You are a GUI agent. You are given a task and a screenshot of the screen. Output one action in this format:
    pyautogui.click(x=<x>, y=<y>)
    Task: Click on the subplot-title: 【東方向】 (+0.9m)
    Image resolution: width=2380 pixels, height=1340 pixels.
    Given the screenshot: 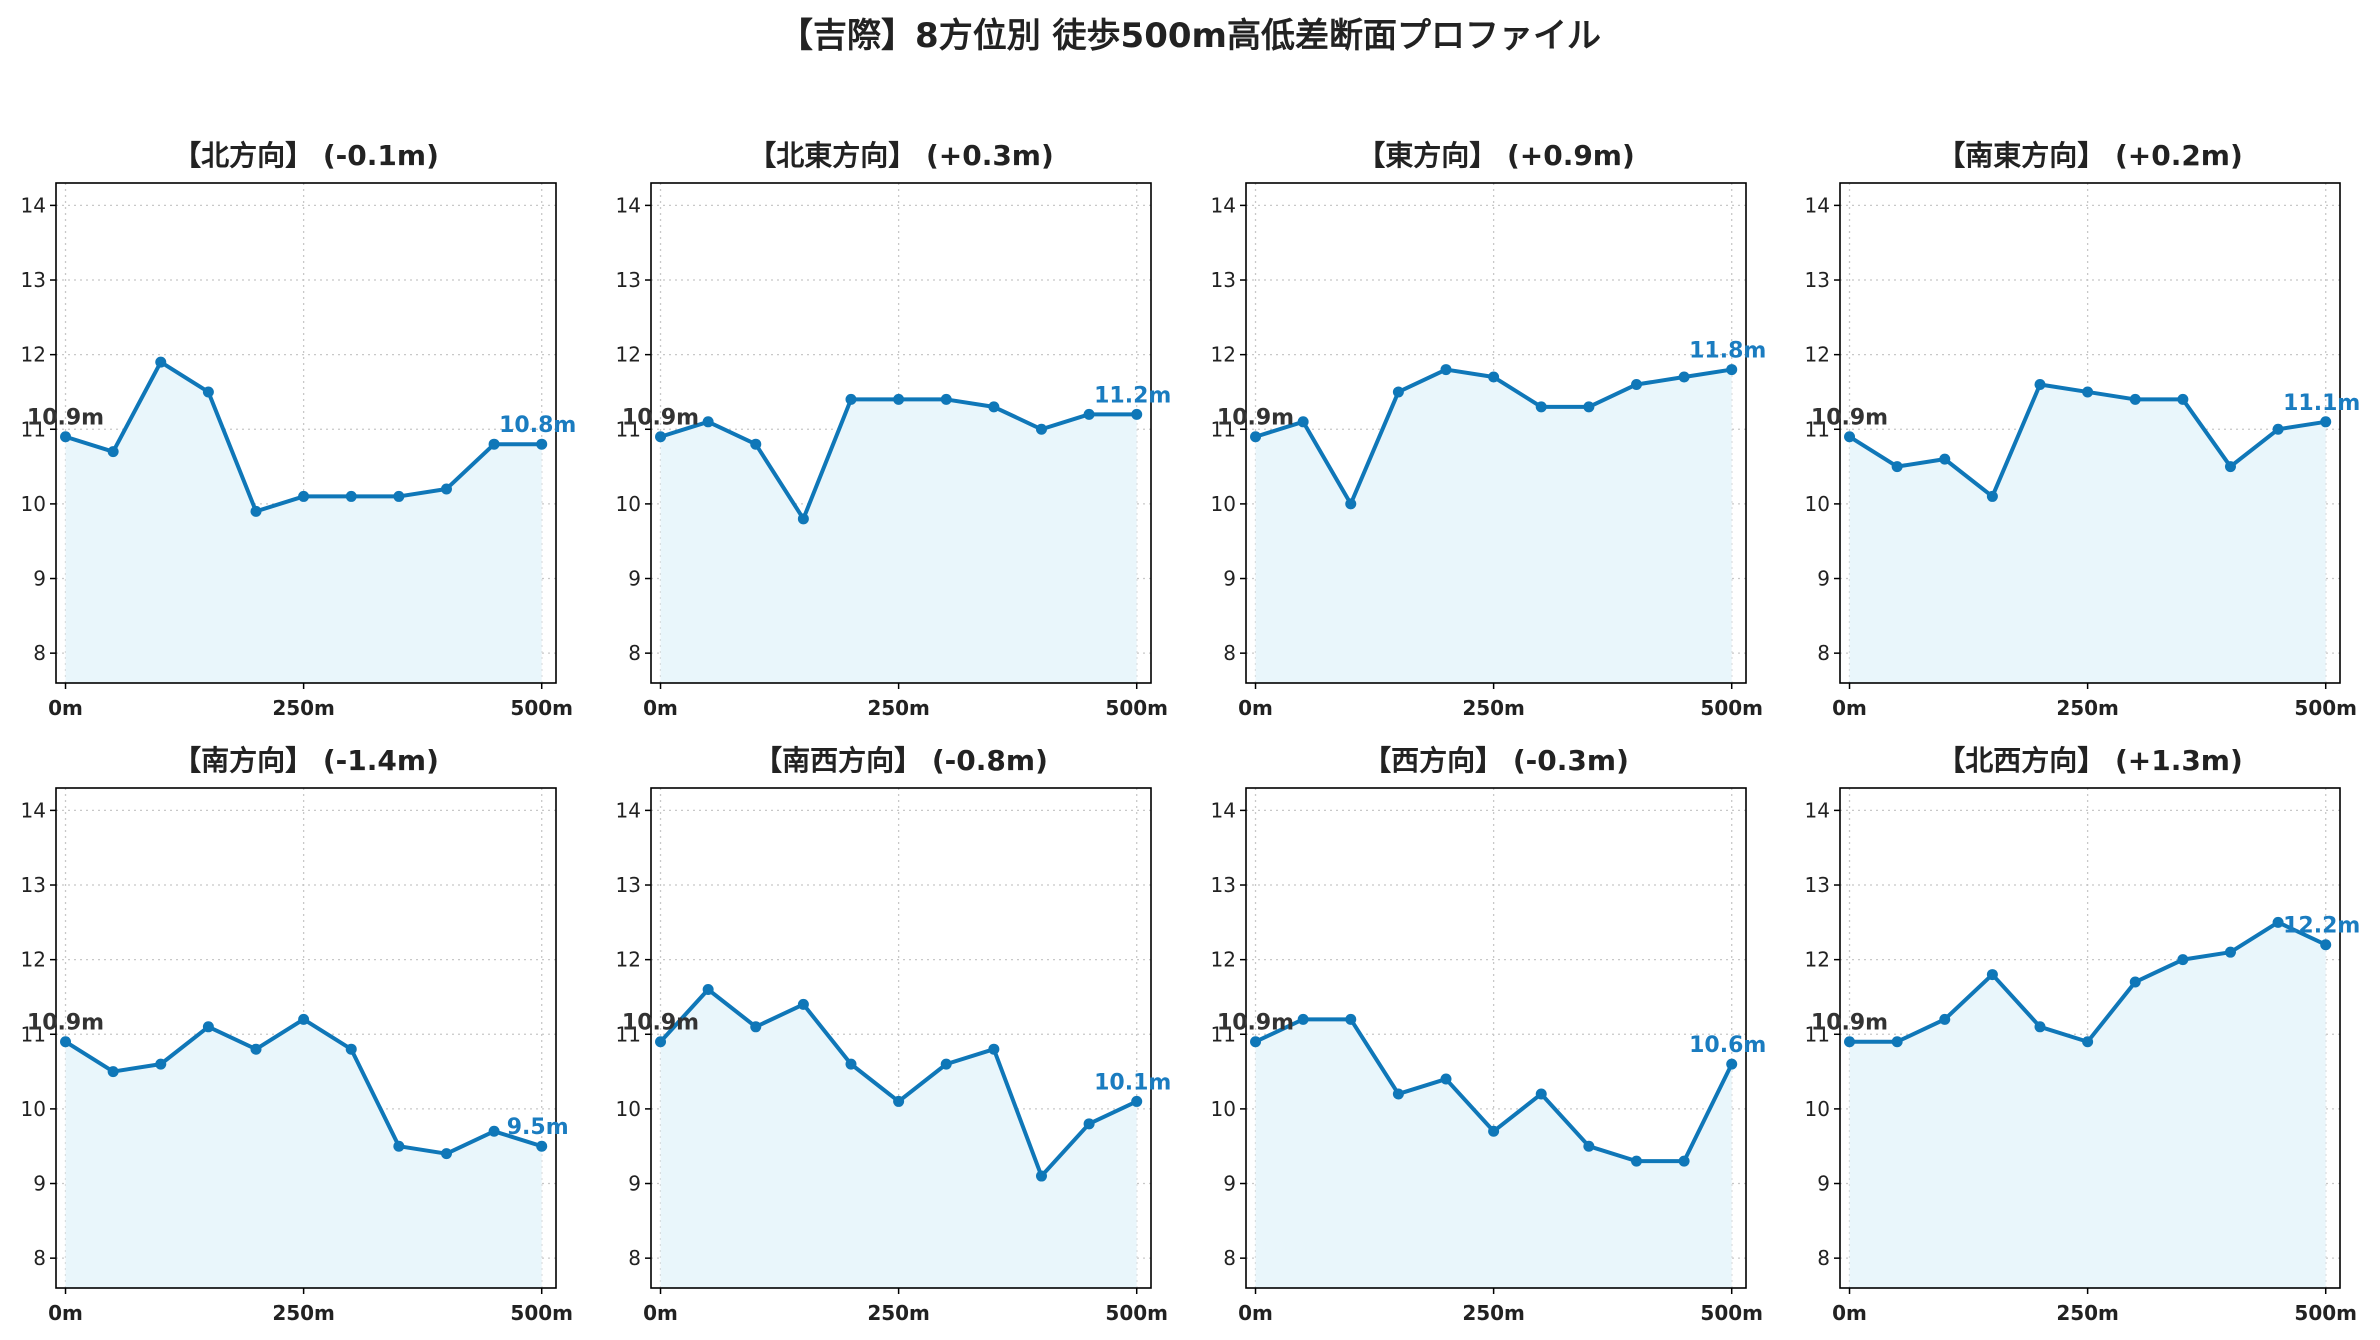 What is the action you would take?
    pyautogui.click(x=1496, y=155)
    